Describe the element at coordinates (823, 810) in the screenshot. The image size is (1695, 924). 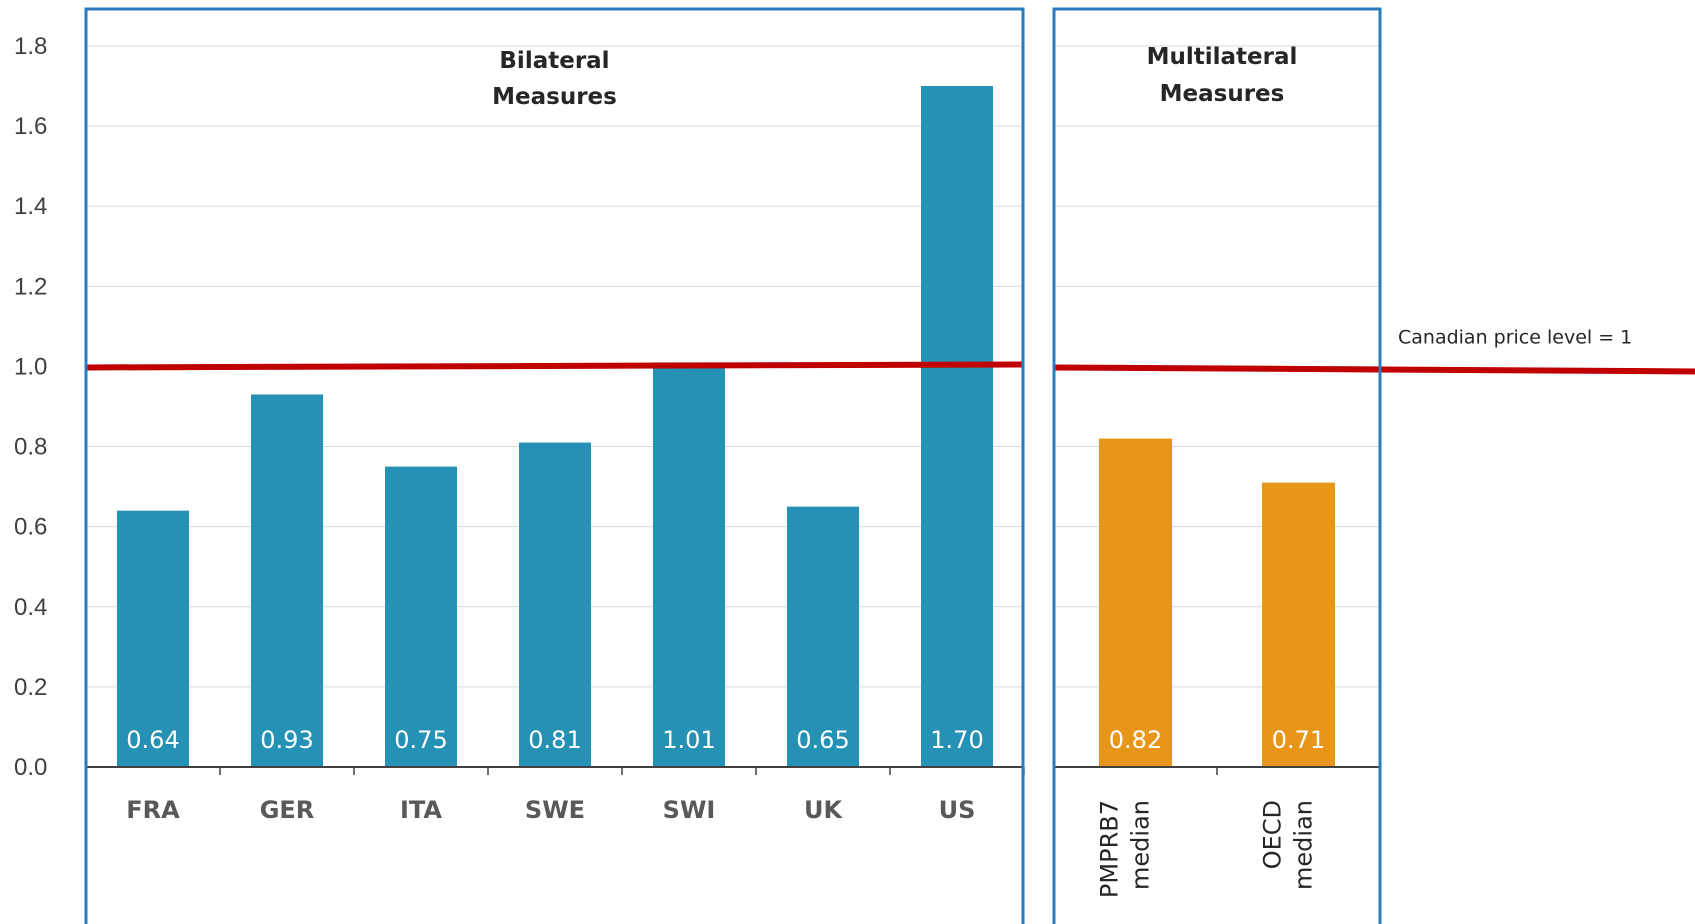
I see `category-label: UK` at that location.